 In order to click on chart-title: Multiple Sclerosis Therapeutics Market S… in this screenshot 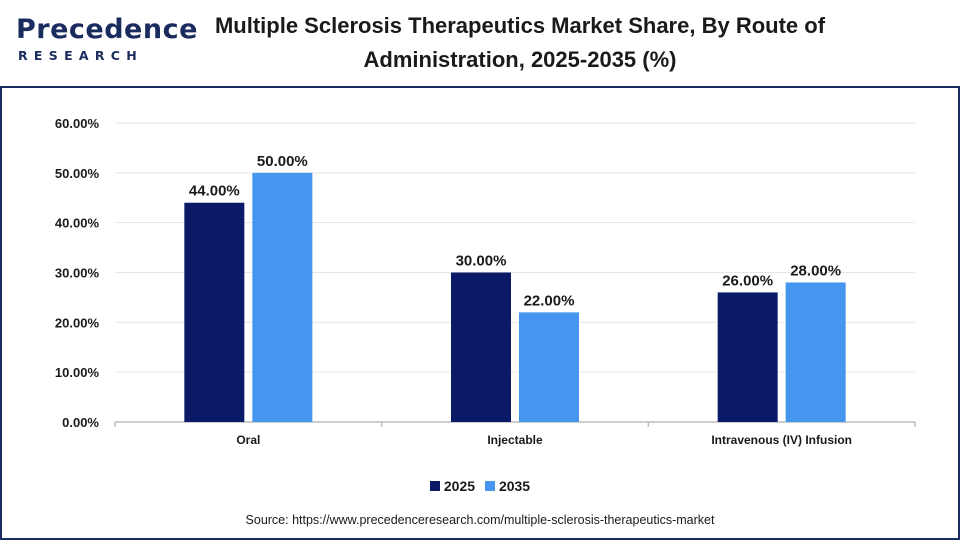, I will do `click(520, 42)`.